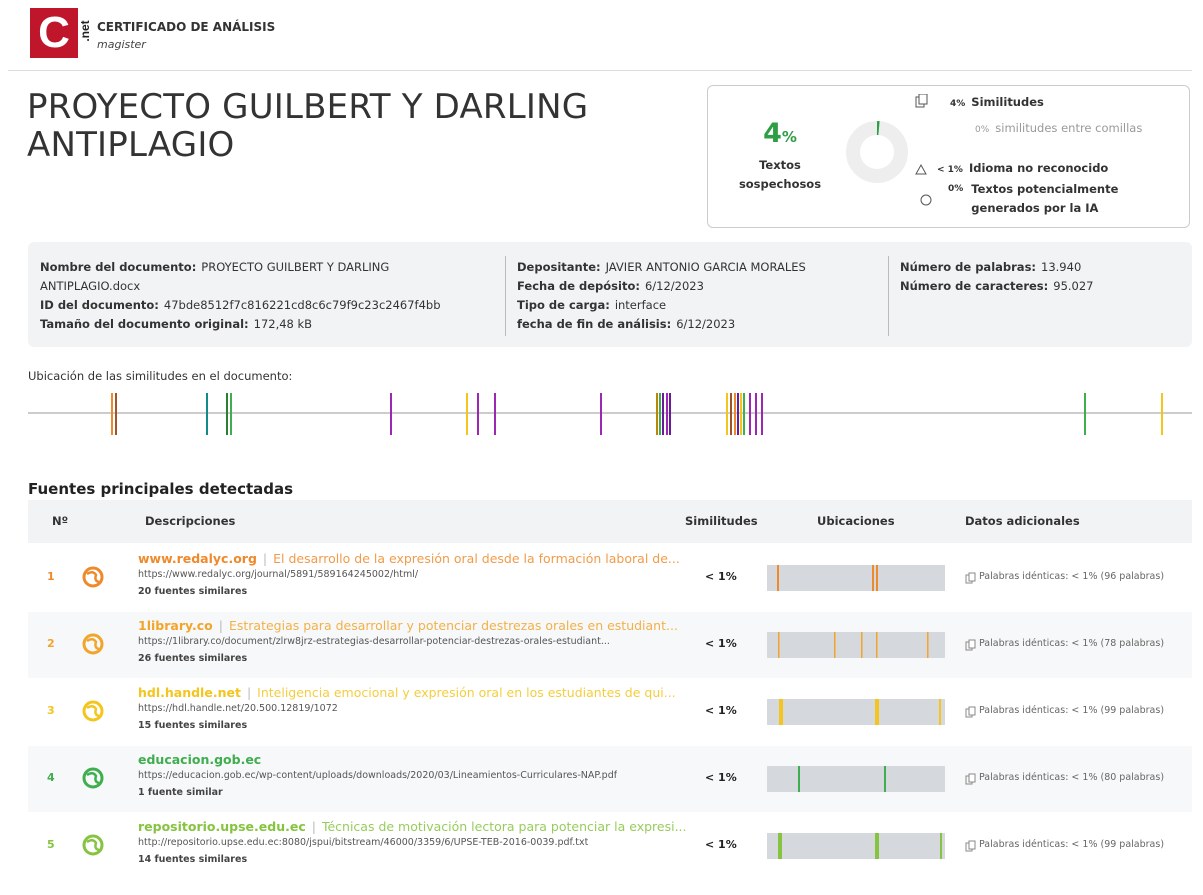 The width and height of the screenshot is (1203, 895). What do you see at coordinates (968, 267) in the screenshot?
I see `info-label: Número de palabras:` at bounding box center [968, 267].